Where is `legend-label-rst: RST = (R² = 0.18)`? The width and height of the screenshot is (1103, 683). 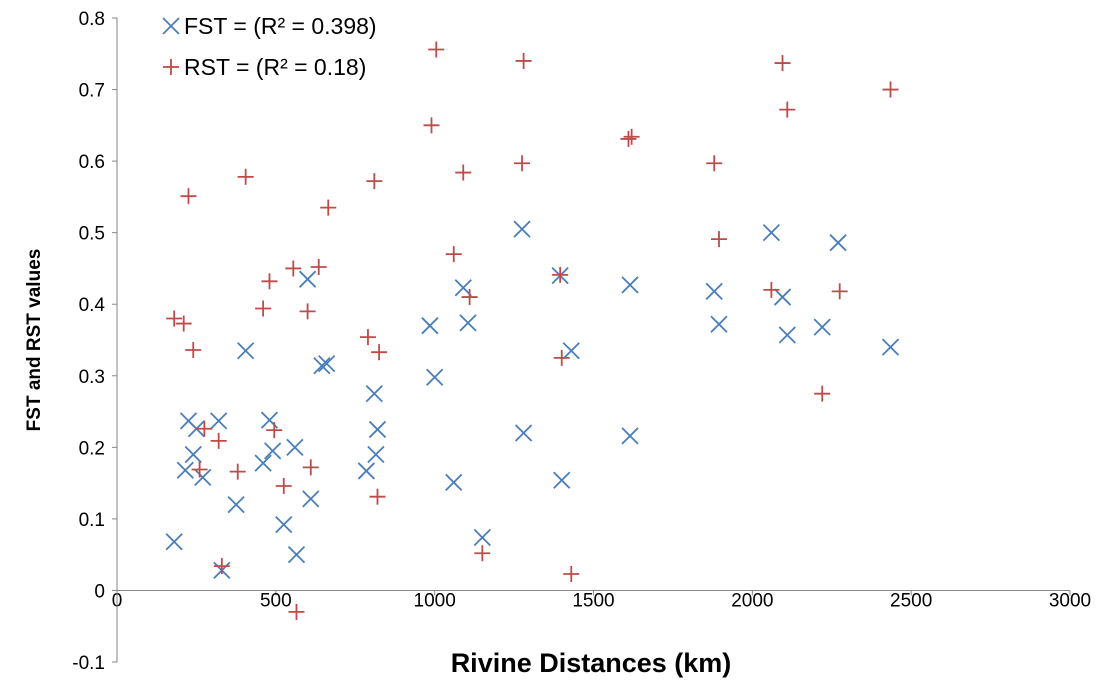 legend-label-rst: RST = (R² = 0.18) is located at coordinates (275, 67).